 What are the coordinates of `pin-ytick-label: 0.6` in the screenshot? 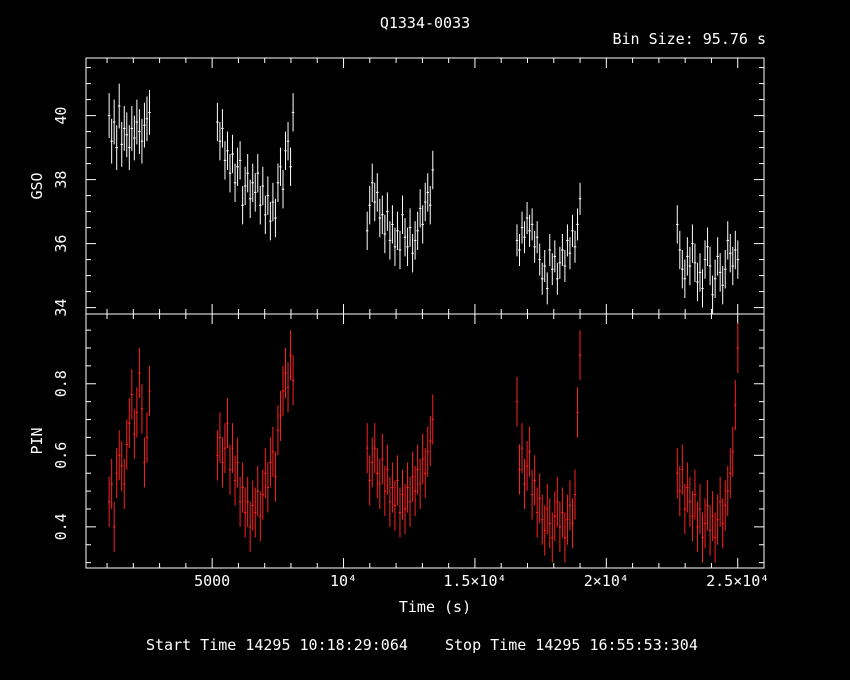 It's located at (61, 455).